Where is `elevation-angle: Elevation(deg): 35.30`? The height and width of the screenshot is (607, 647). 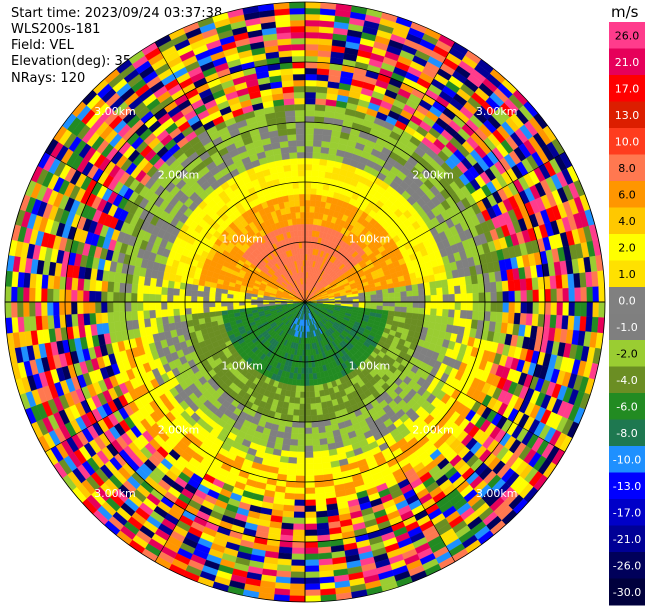 elevation-angle: Elevation(deg): 35.30 is located at coordinates (81, 61).